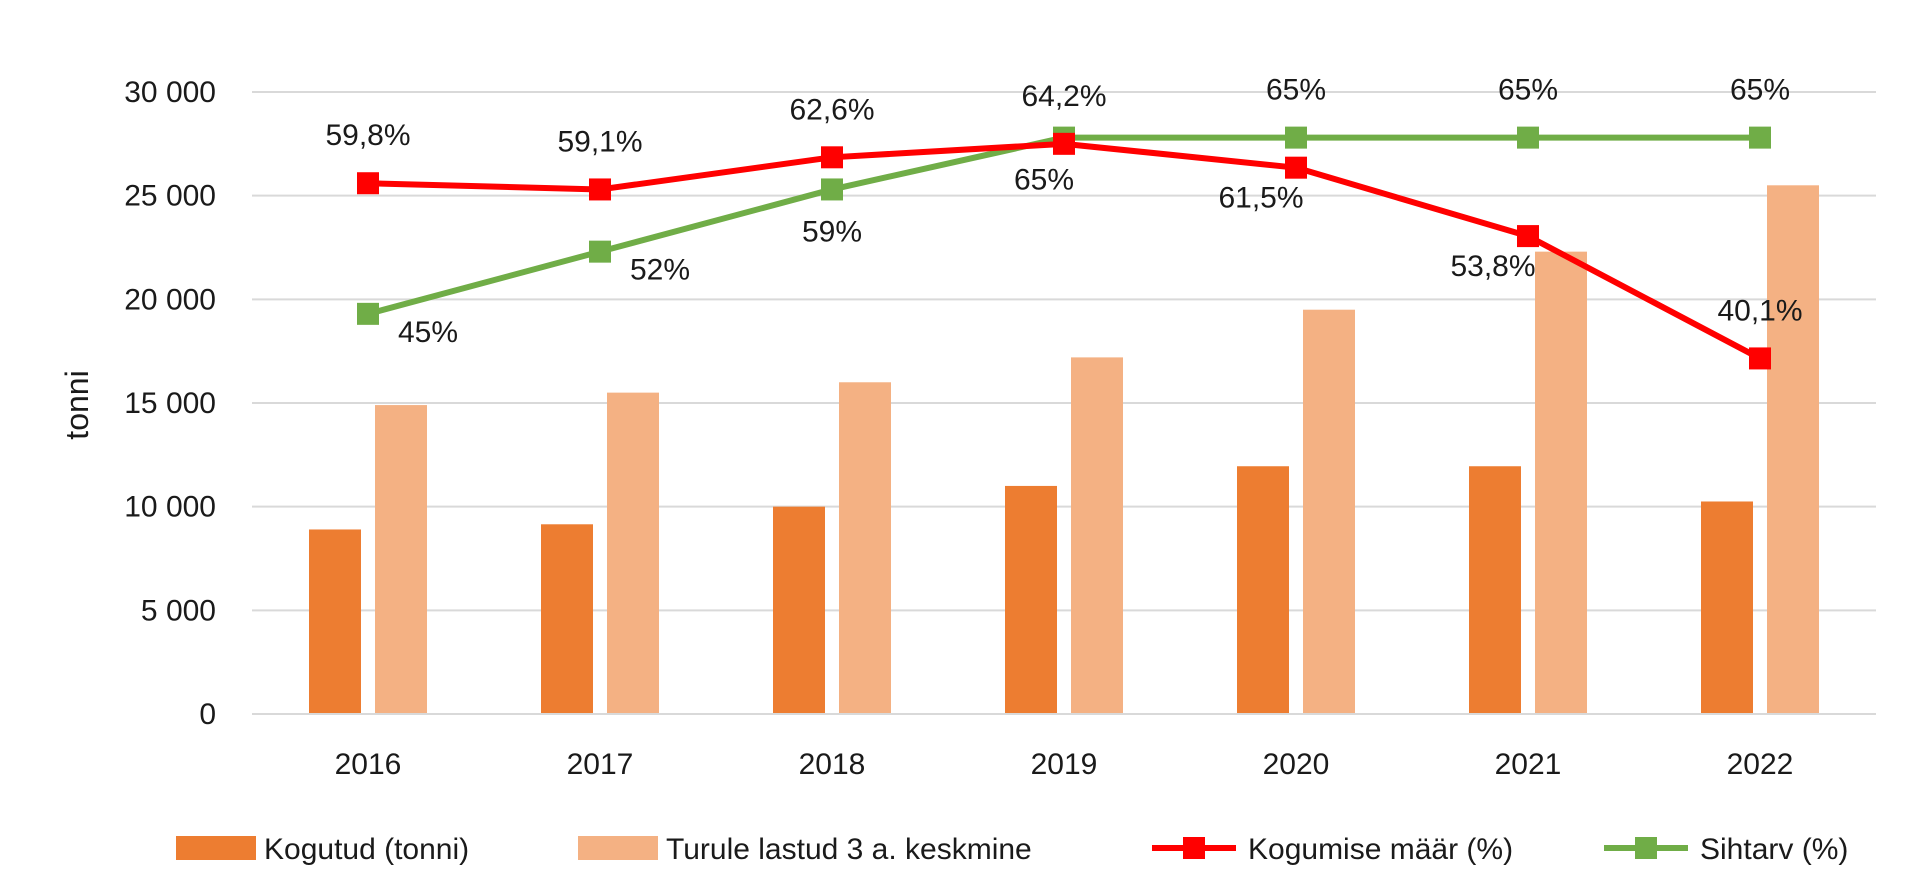 This screenshot has width=1920, height=895. I want to click on legend-kogumise-maar-label: Kogumise määr (%), so click(1380, 849).